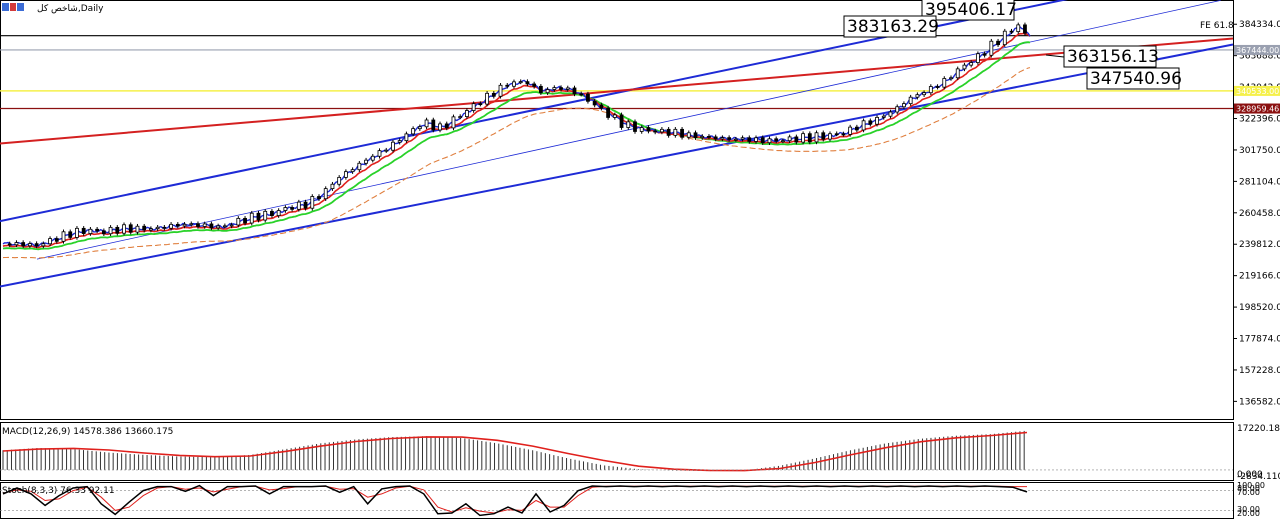  What do you see at coordinates (1248, 492) in the screenshot?
I see `stoch-tick-label: 70.00` at bounding box center [1248, 492].